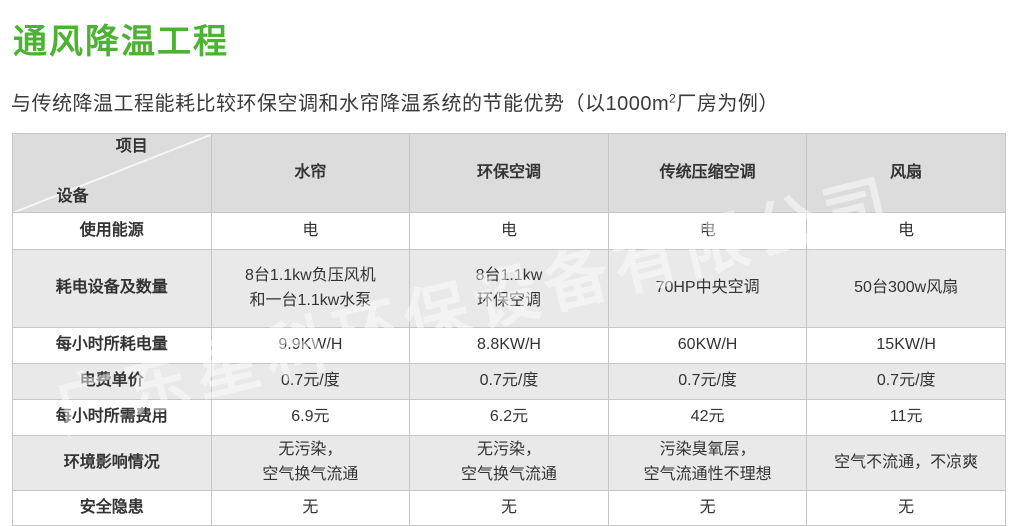  I want to click on page-title: 通风降温工程, so click(121, 42).